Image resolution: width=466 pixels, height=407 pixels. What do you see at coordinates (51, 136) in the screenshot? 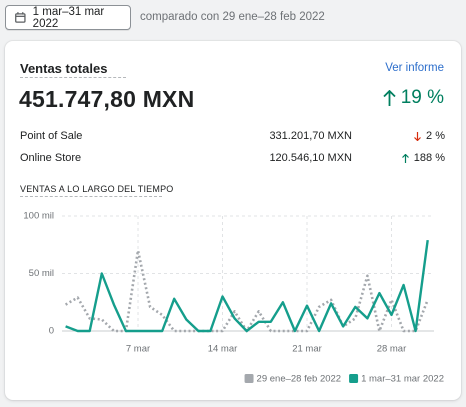
I see `channel-name: Point of Sale` at bounding box center [51, 136].